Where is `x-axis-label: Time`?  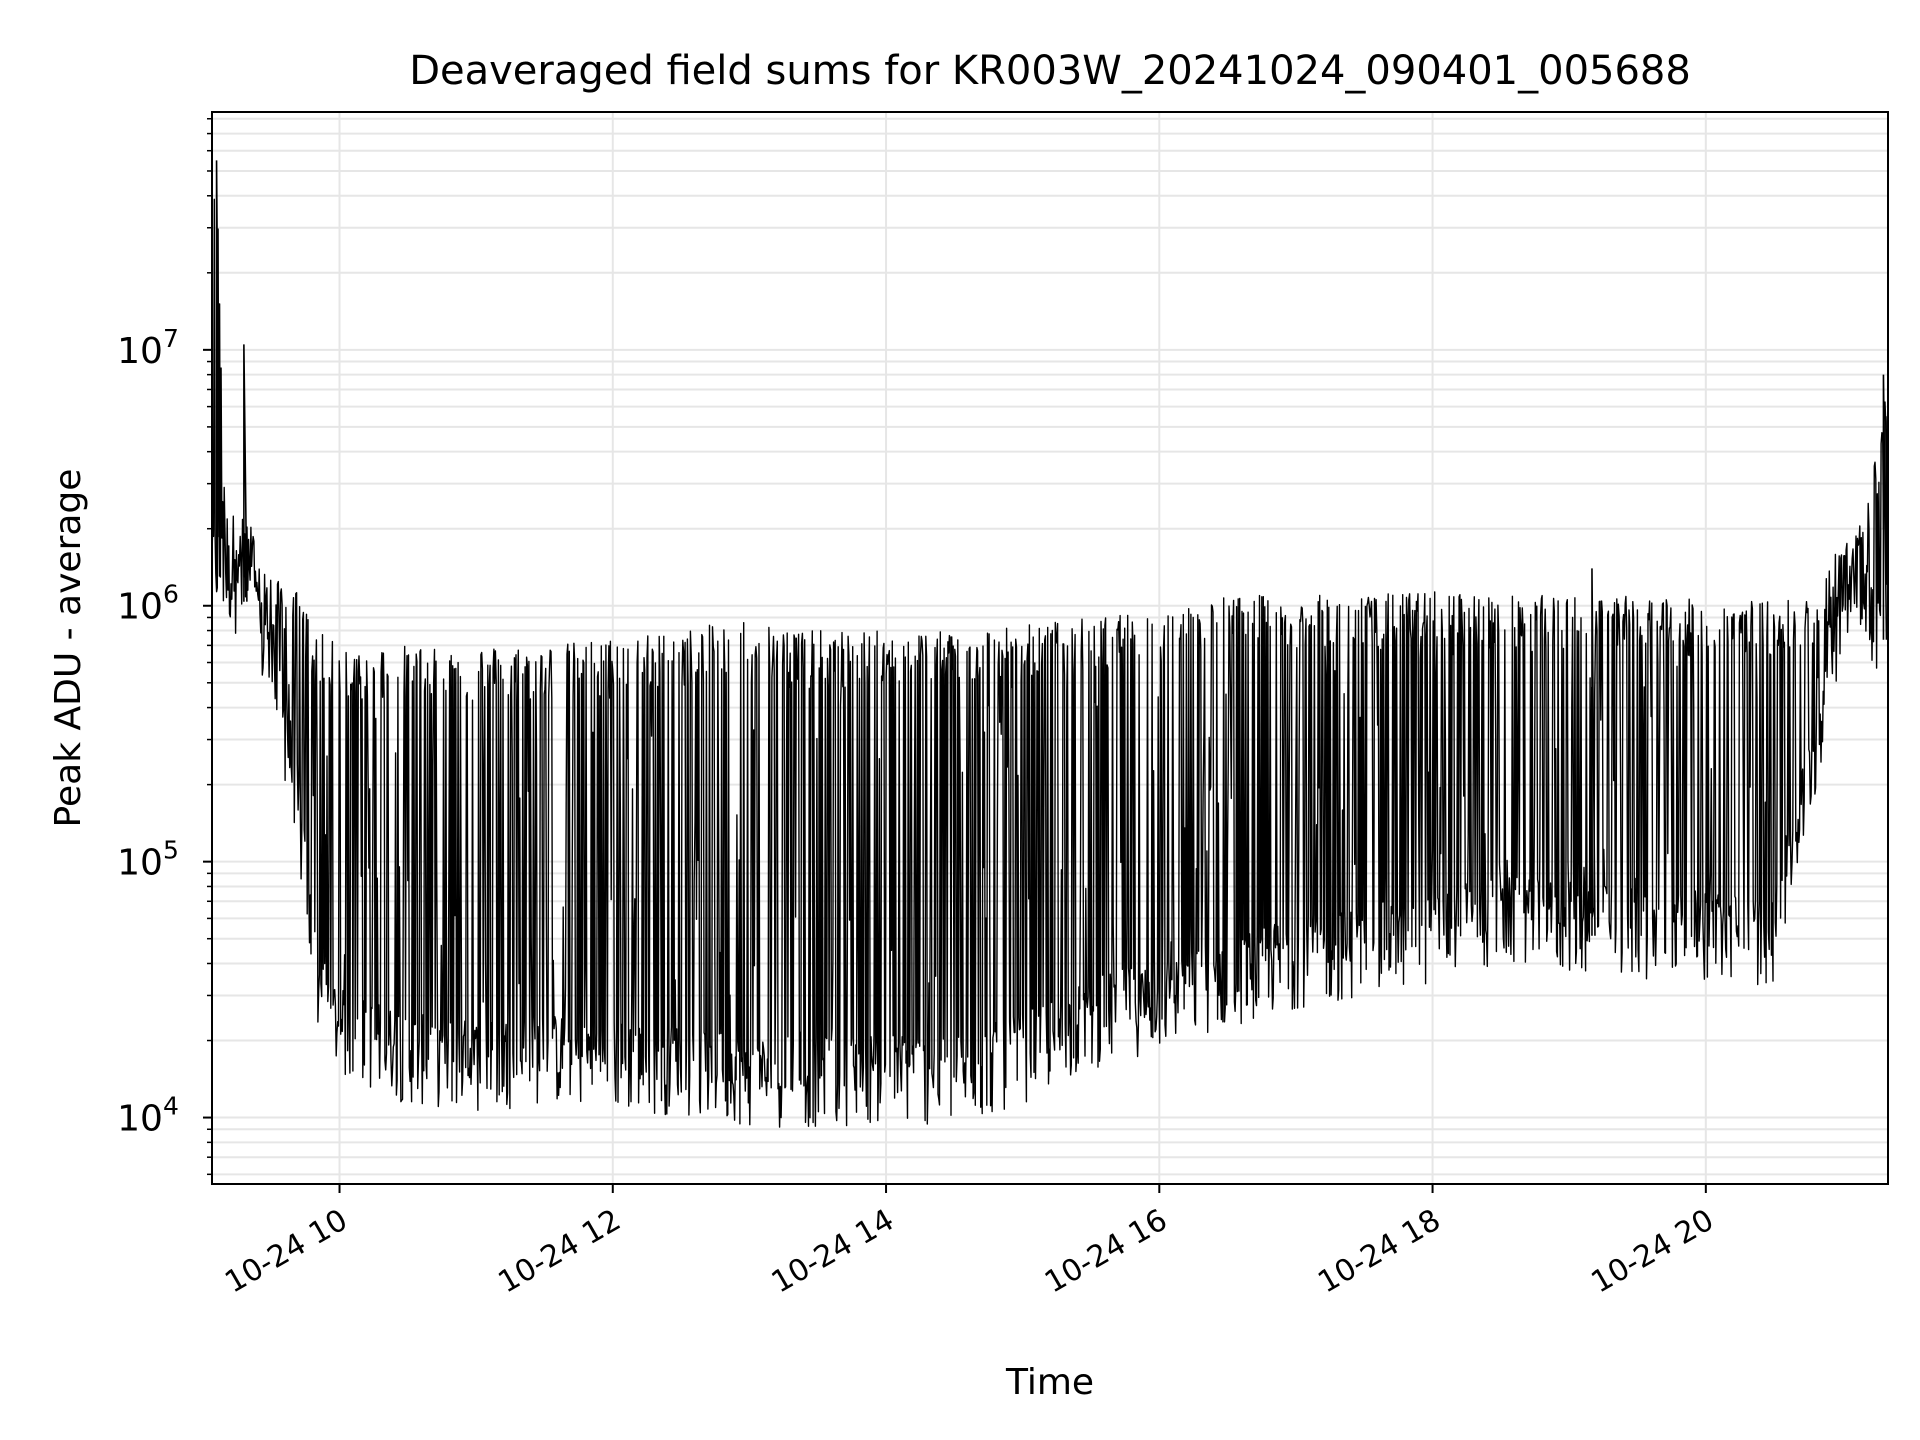
x-axis-label: Time is located at coordinates (1049, 1382).